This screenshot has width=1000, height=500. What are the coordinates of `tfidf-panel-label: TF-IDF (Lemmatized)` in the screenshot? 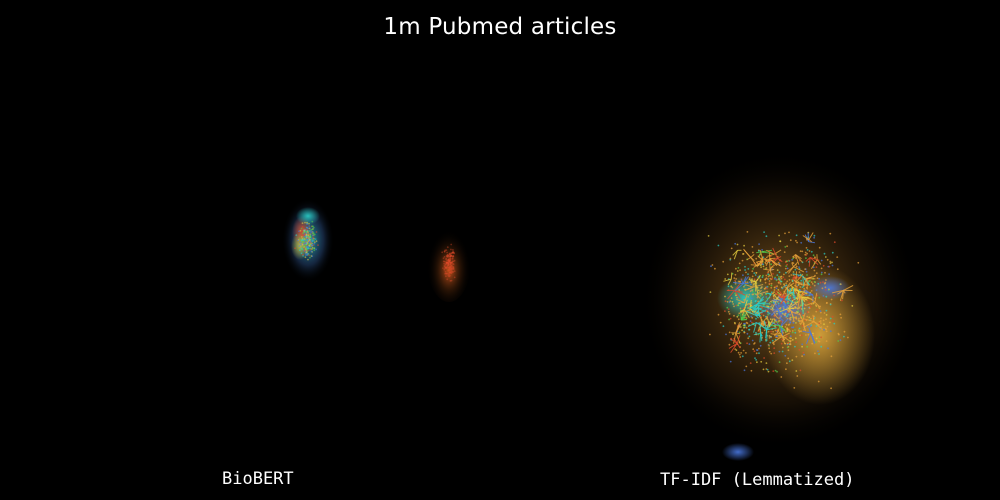 It's located at (757, 480).